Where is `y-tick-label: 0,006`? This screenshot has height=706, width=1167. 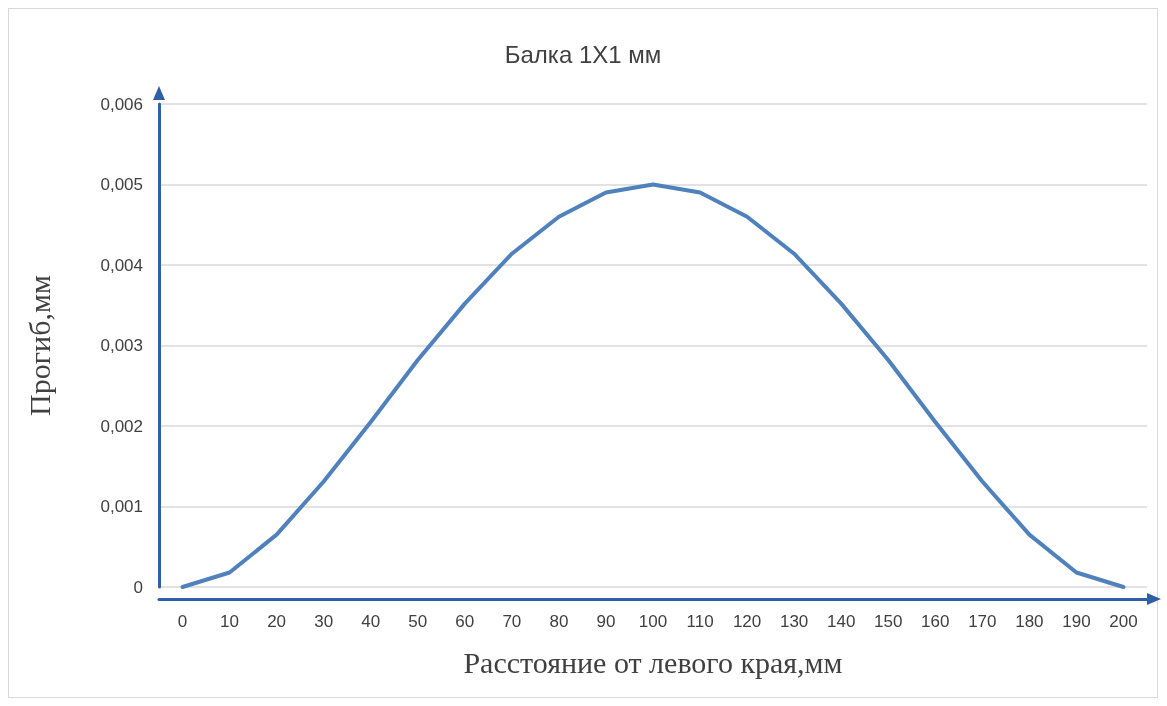
y-tick-label: 0,006 is located at coordinates (121, 104).